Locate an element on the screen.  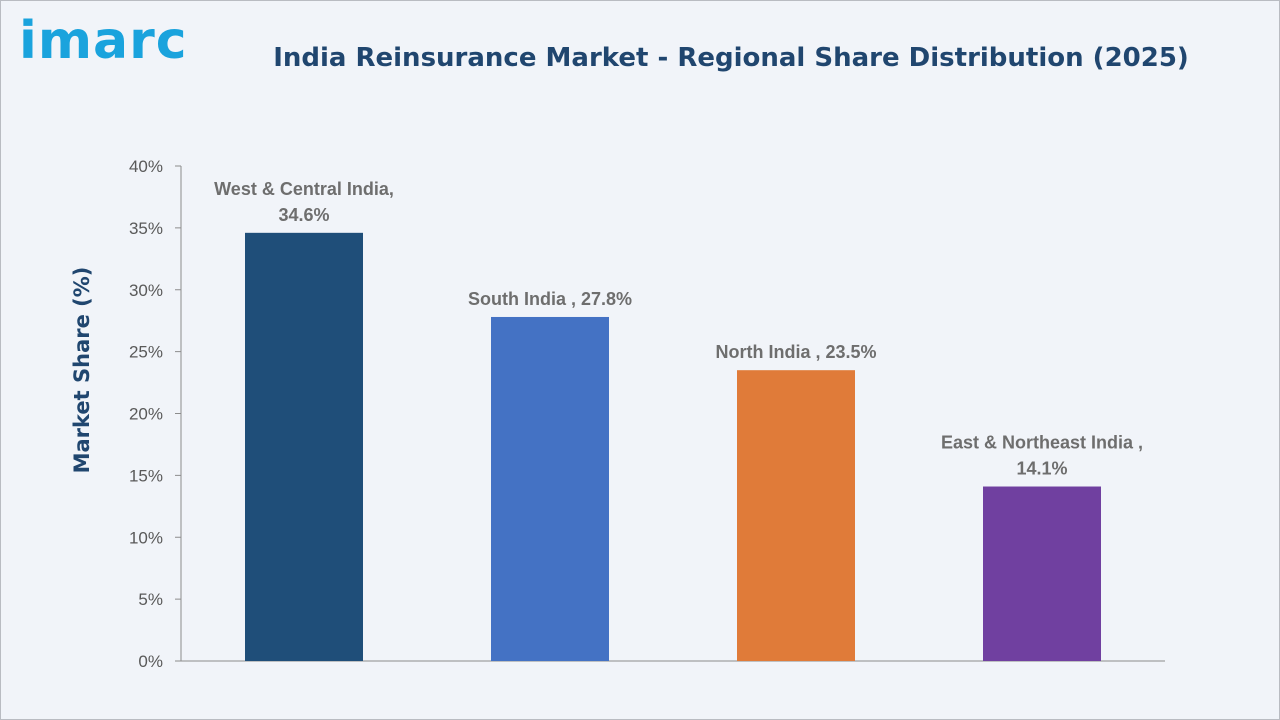
y-tick-label: 35% is located at coordinates (146, 228).